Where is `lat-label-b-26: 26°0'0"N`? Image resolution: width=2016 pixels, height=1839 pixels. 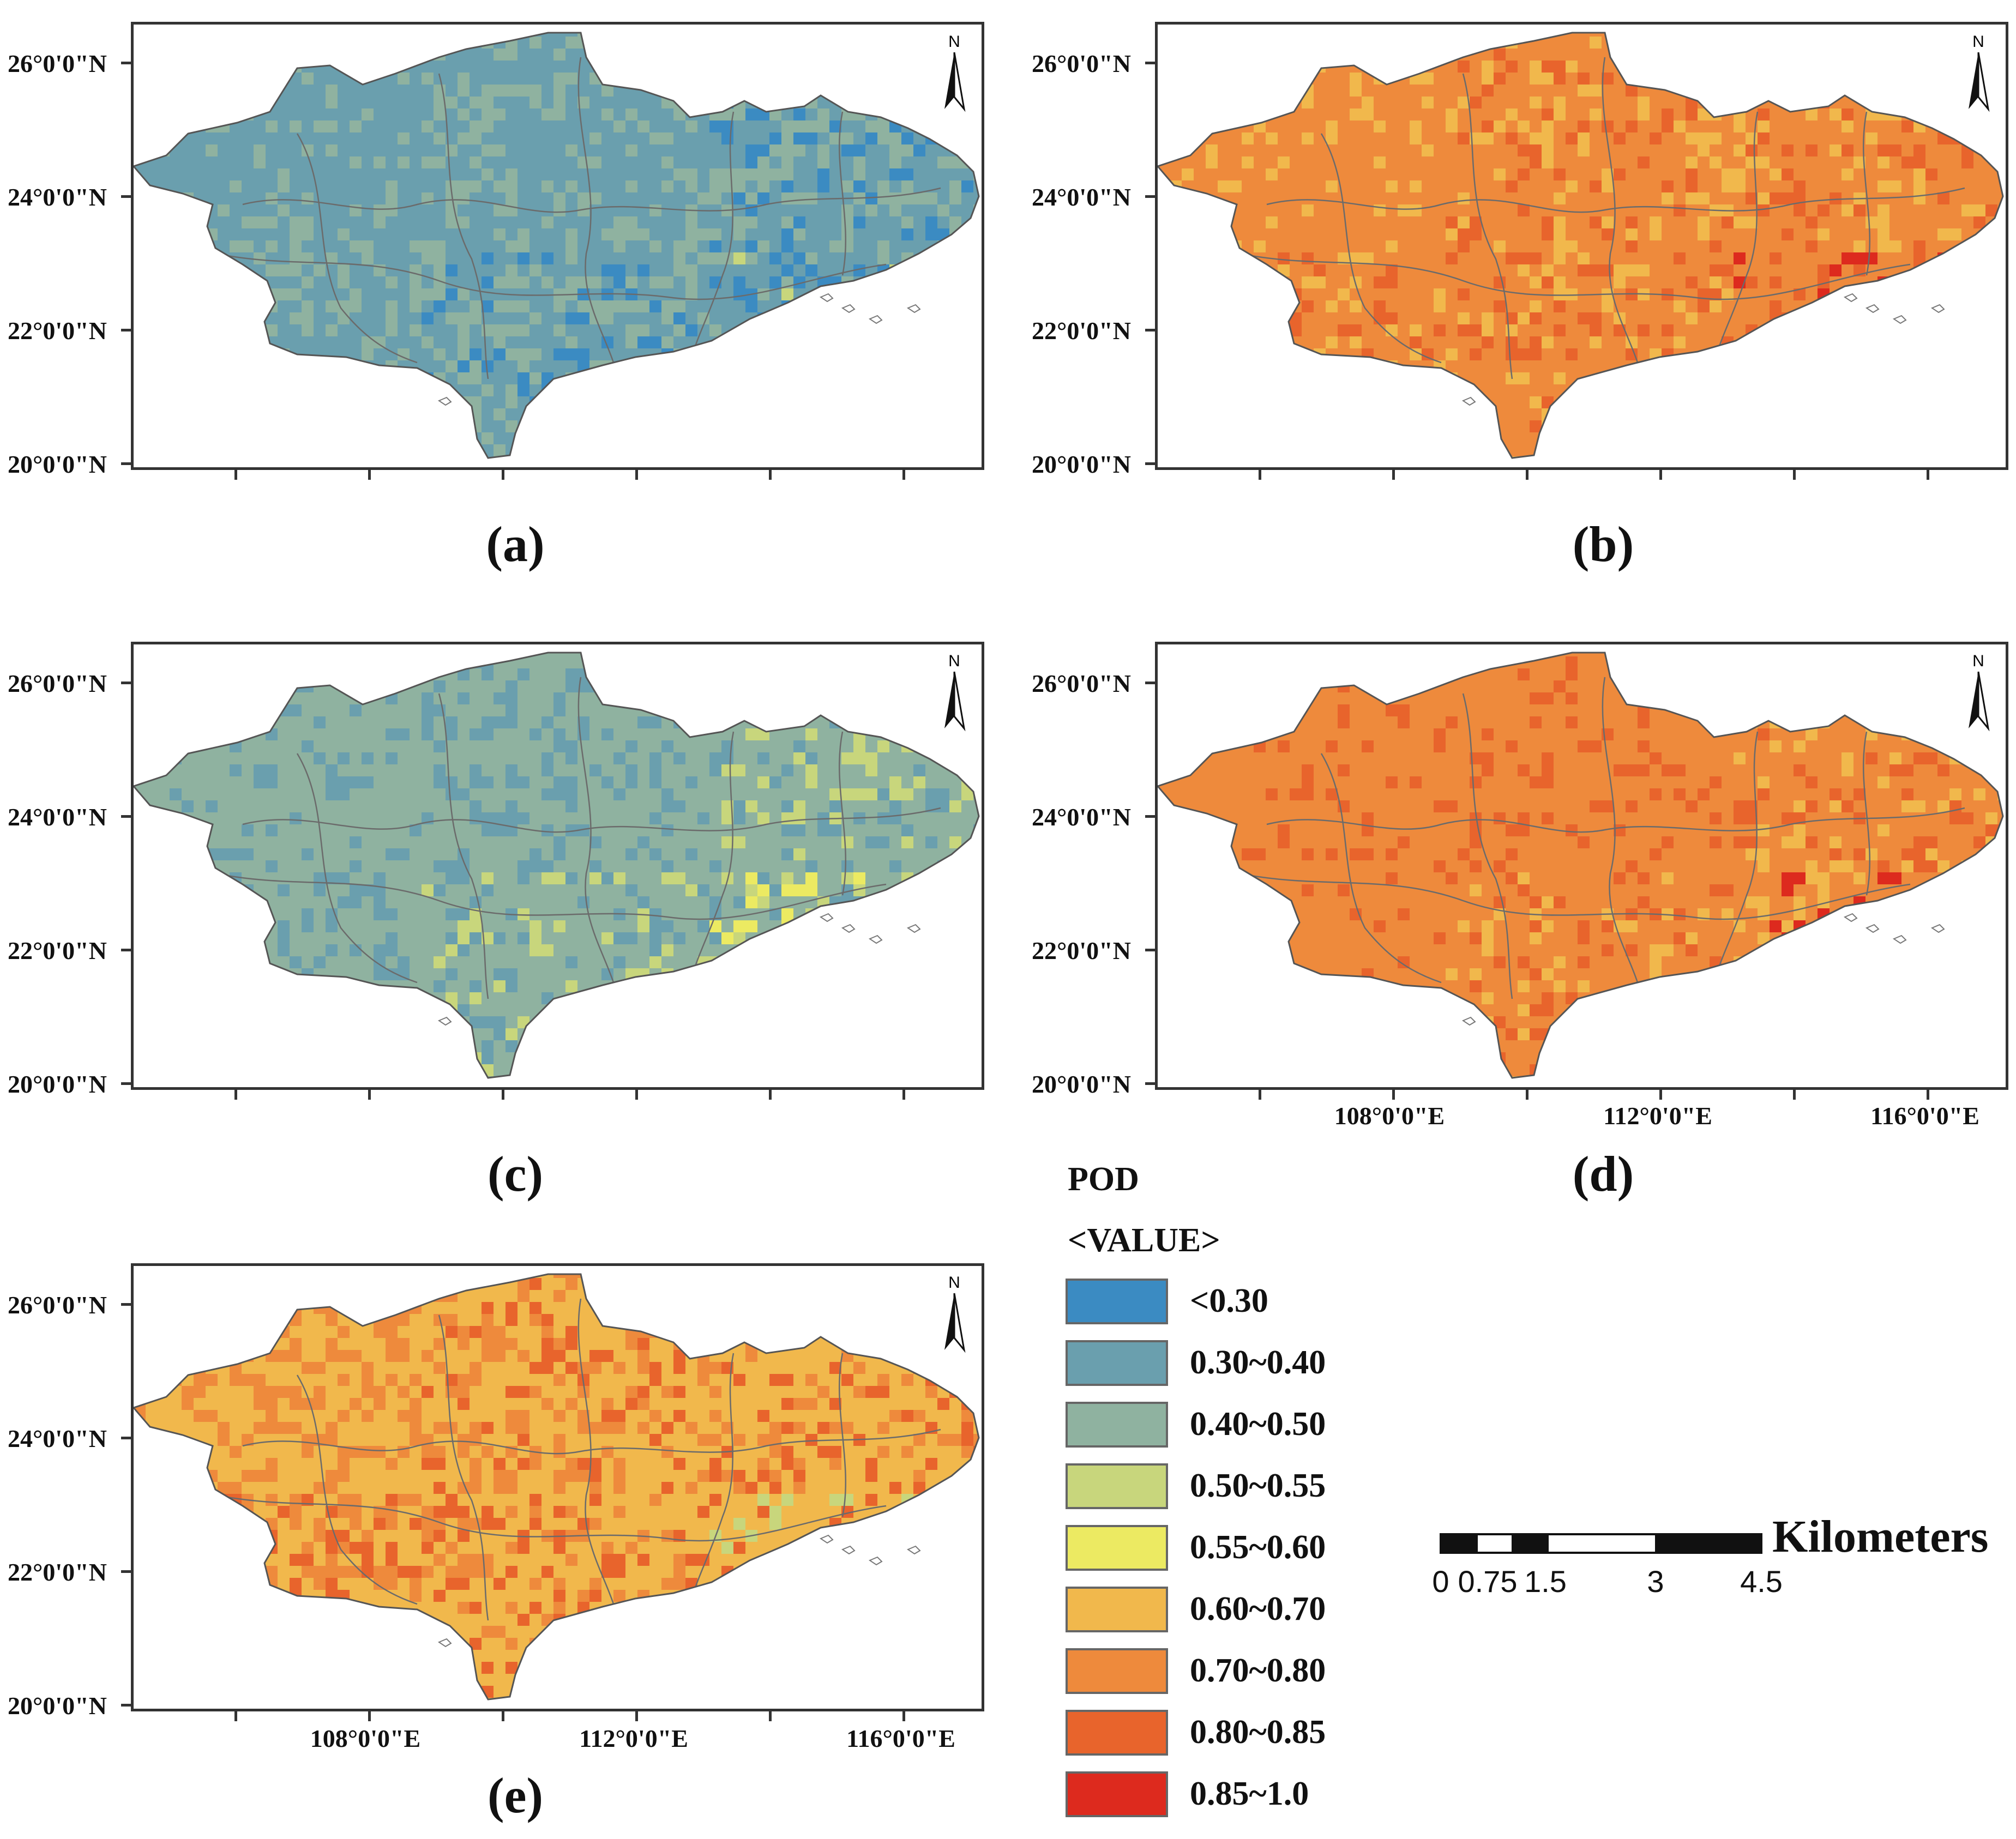 lat-label-b-26: 26°0'0"N is located at coordinates (1082, 63).